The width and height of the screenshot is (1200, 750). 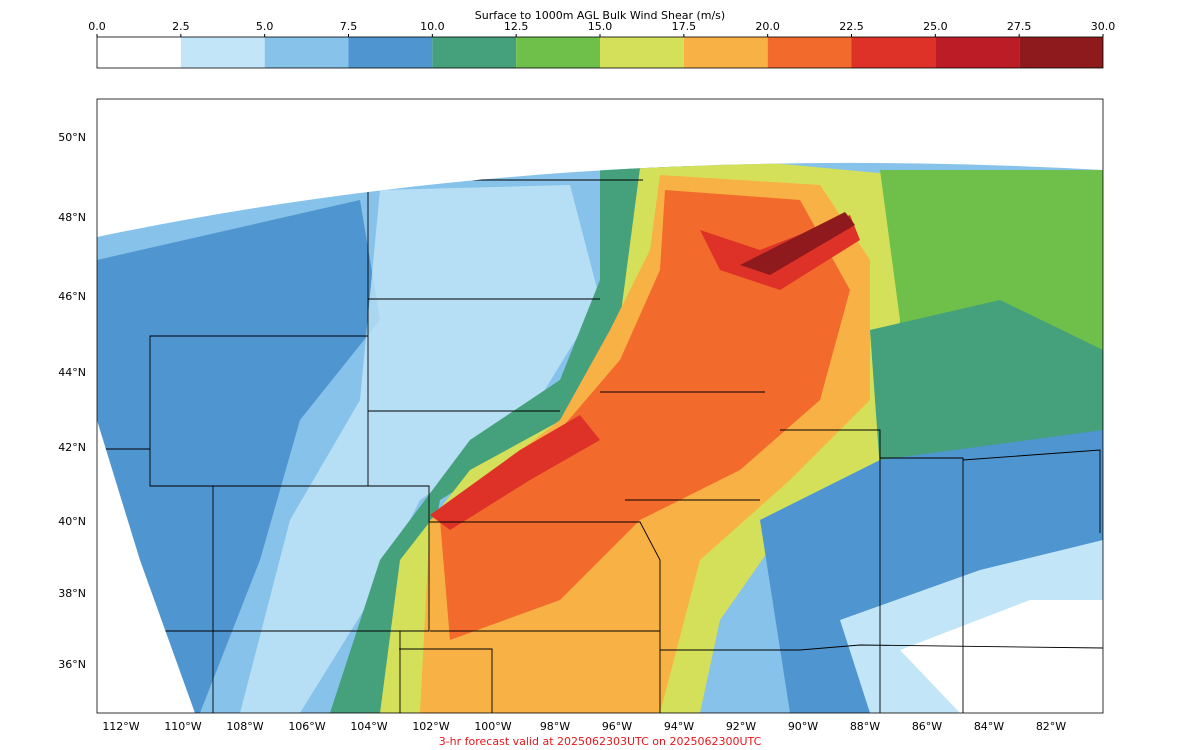 What do you see at coordinates (72, 521) in the screenshot?
I see `latitude-label: 40°N` at bounding box center [72, 521].